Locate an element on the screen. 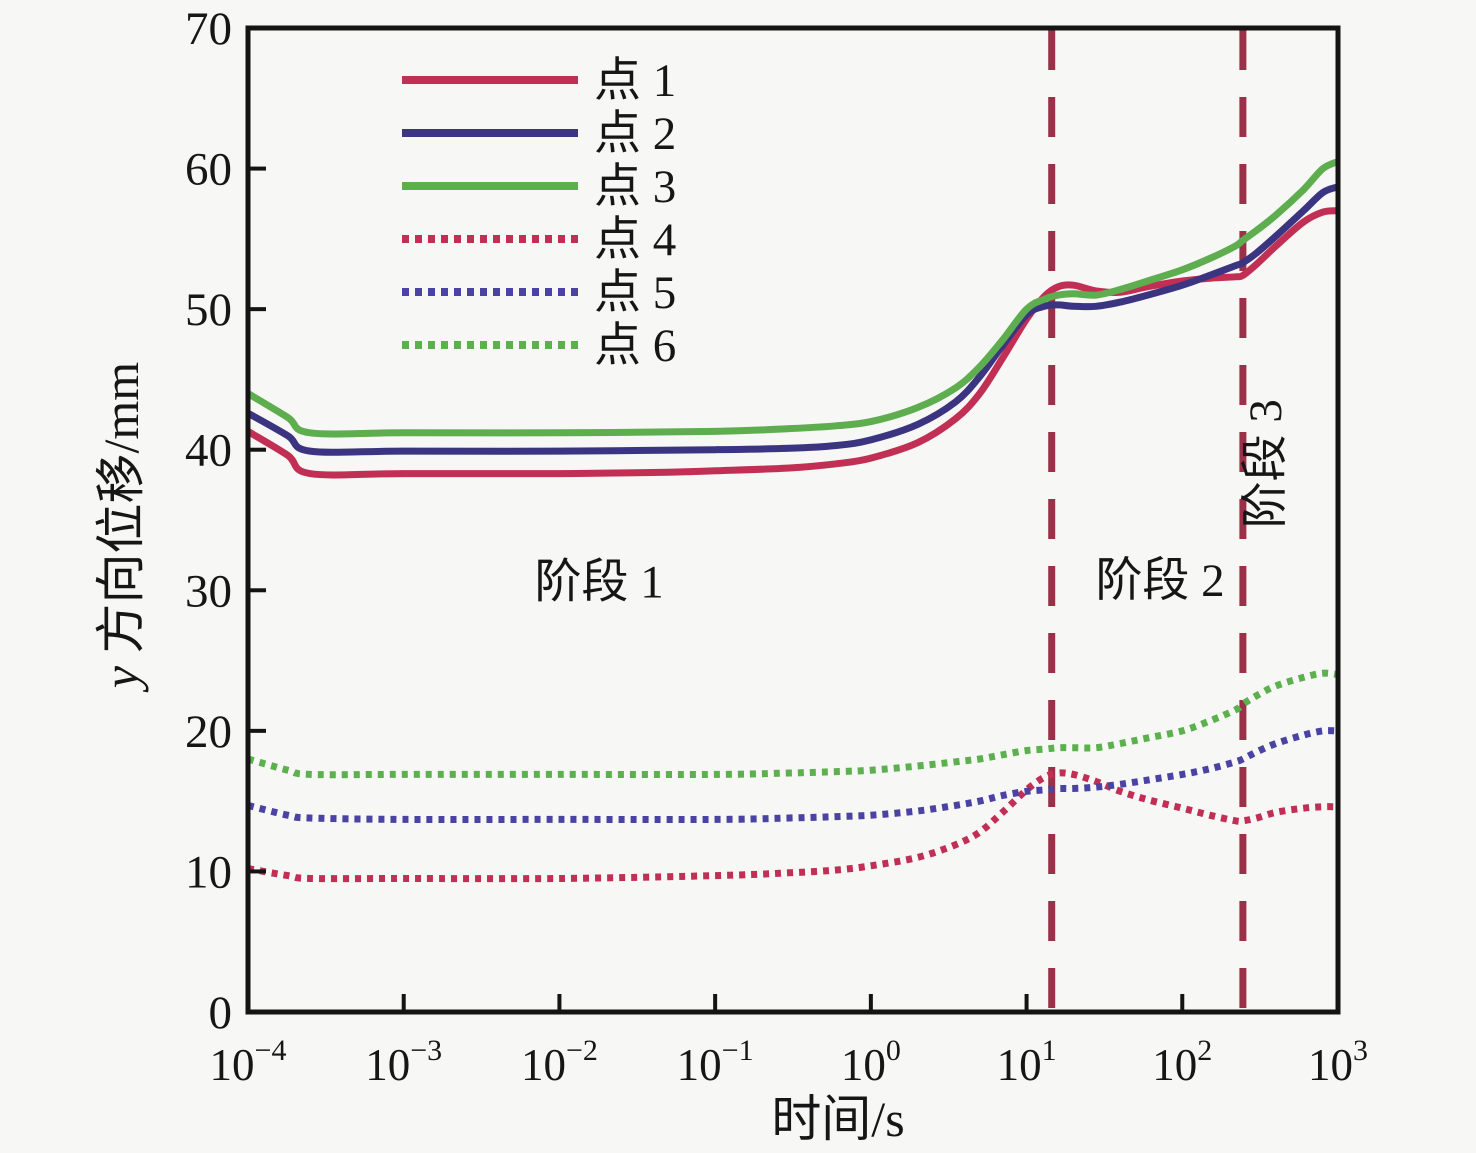 The image size is (1476, 1153). y-axis-tick-label: 60 is located at coordinates (208, 170).